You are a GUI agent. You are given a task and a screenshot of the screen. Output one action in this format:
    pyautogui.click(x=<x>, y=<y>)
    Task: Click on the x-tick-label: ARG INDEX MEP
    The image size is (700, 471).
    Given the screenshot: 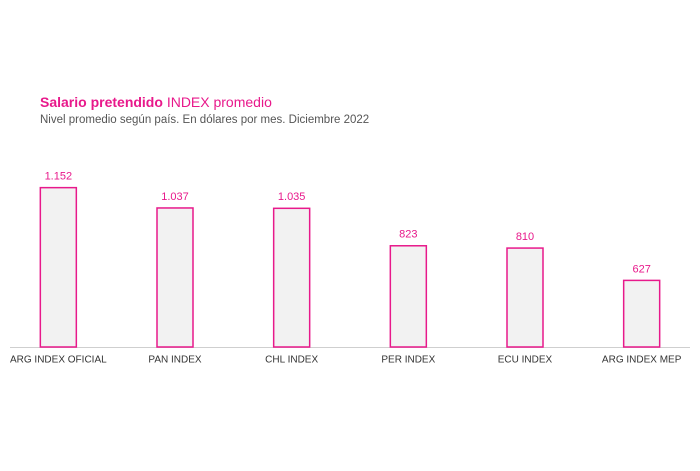 What is the action you would take?
    pyautogui.click(x=642, y=360)
    